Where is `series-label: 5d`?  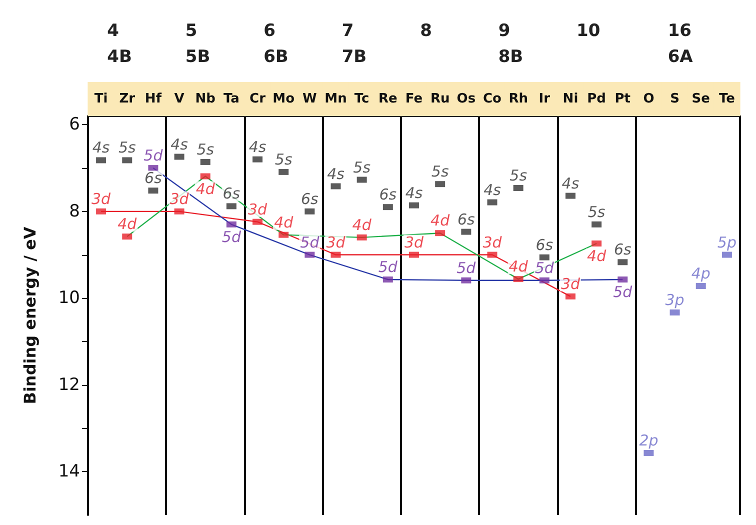
series-label: 5d is located at coordinates (388, 267).